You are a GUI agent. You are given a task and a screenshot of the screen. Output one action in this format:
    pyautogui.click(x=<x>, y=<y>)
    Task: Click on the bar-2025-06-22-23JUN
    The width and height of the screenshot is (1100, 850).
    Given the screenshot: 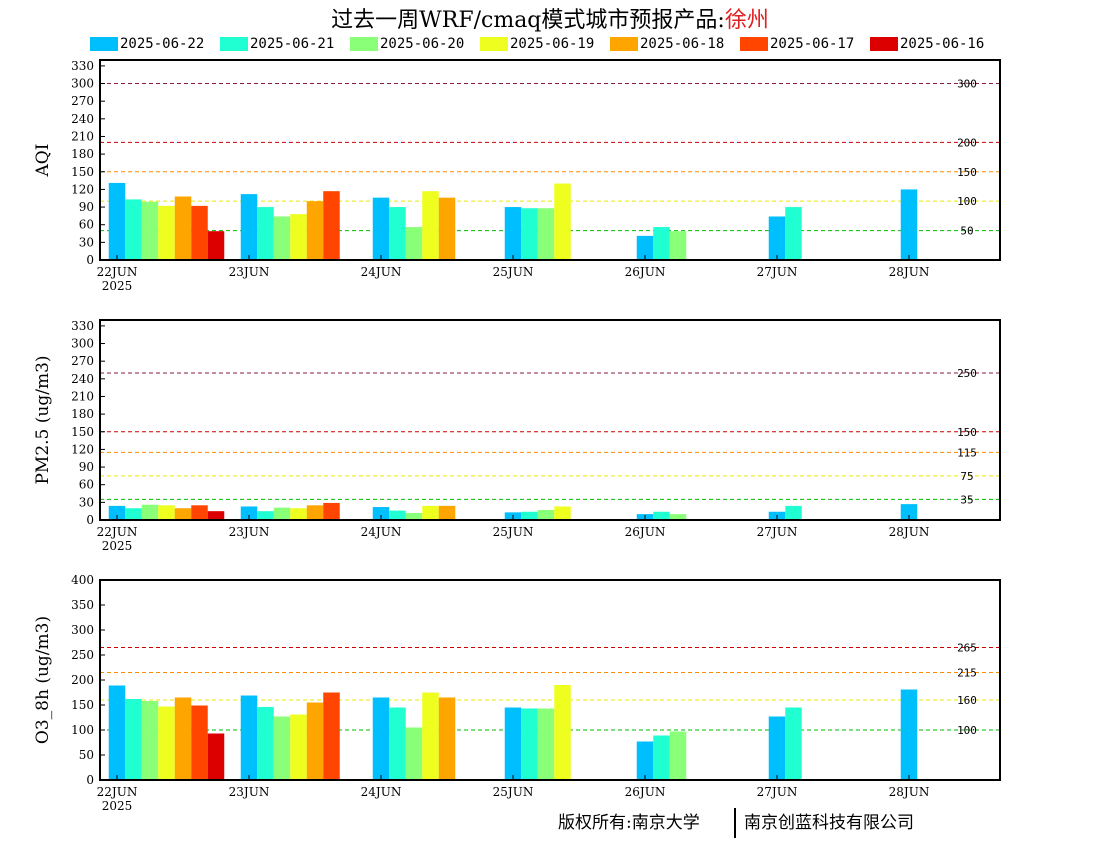 What is the action you would take?
    pyautogui.click(x=249, y=737)
    